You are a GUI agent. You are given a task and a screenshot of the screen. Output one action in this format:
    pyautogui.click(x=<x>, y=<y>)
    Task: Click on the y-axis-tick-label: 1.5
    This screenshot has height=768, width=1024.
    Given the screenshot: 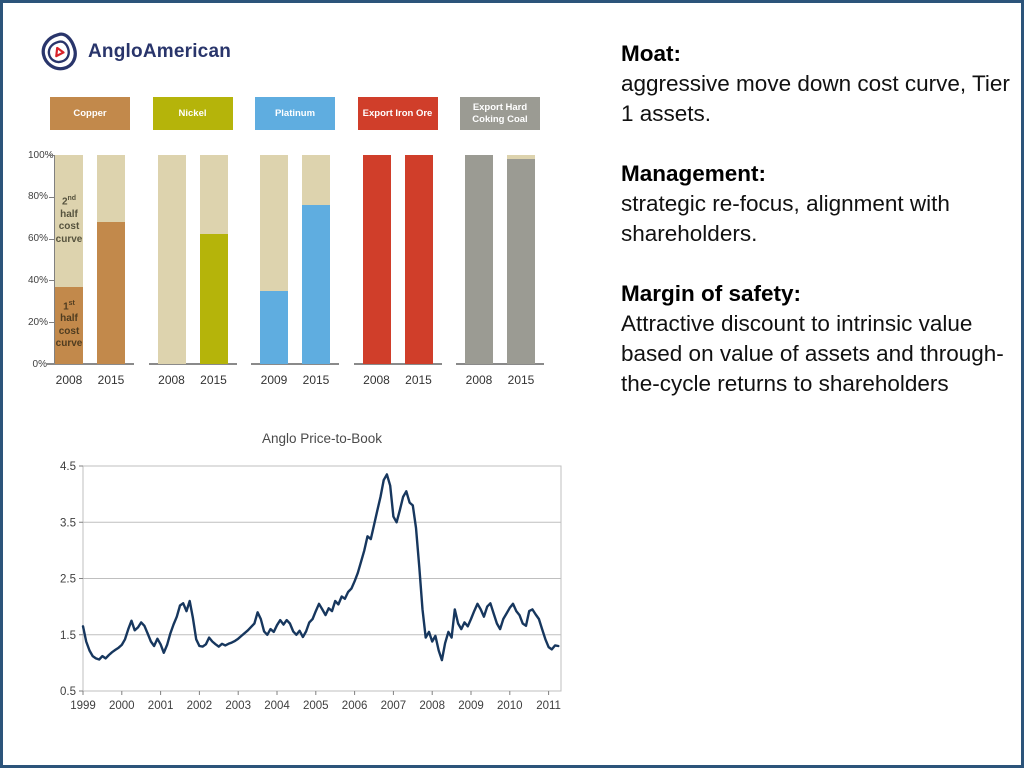 What is the action you would take?
    pyautogui.click(x=68, y=636)
    